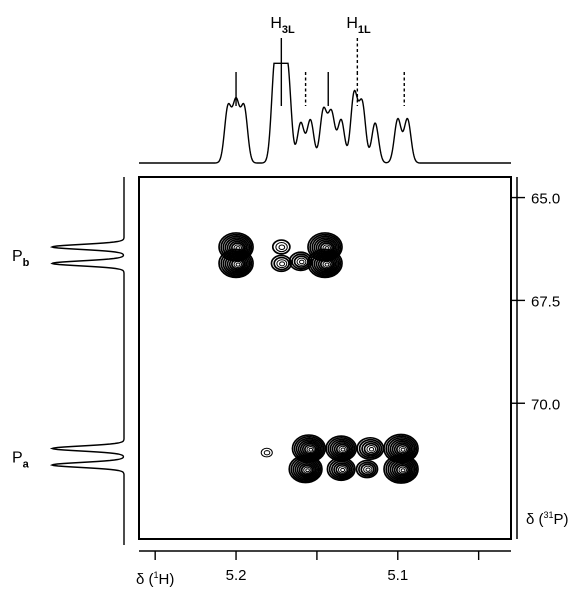 This screenshot has width=580, height=590. I want to click on y-tick-label-0: 65.0, so click(545, 199).